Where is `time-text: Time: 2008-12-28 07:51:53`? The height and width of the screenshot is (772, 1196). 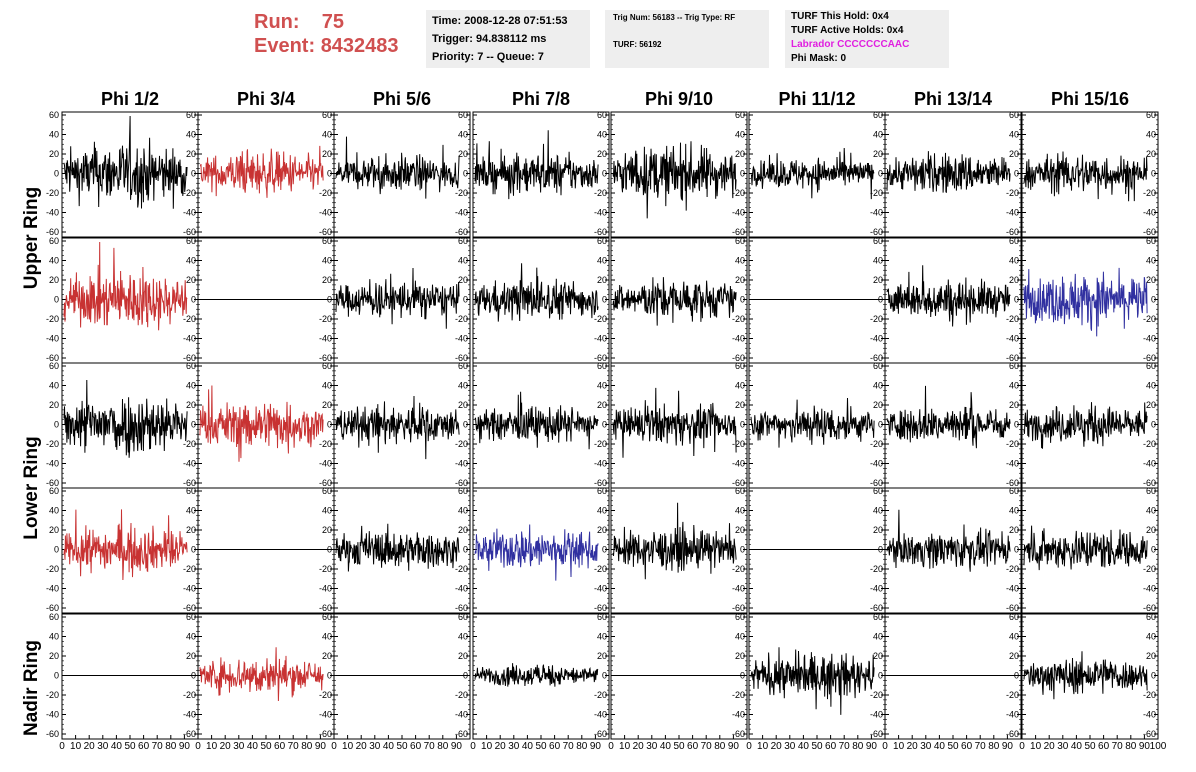 time-text: Time: 2008-12-28 07:51:53 is located at coordinates (500, 21).